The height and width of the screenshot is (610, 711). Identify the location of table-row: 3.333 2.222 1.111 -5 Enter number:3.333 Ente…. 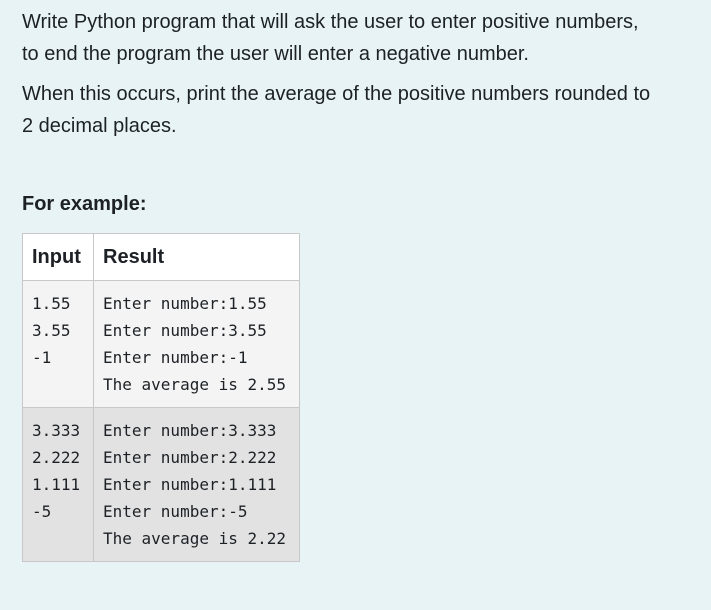
(161, 484).